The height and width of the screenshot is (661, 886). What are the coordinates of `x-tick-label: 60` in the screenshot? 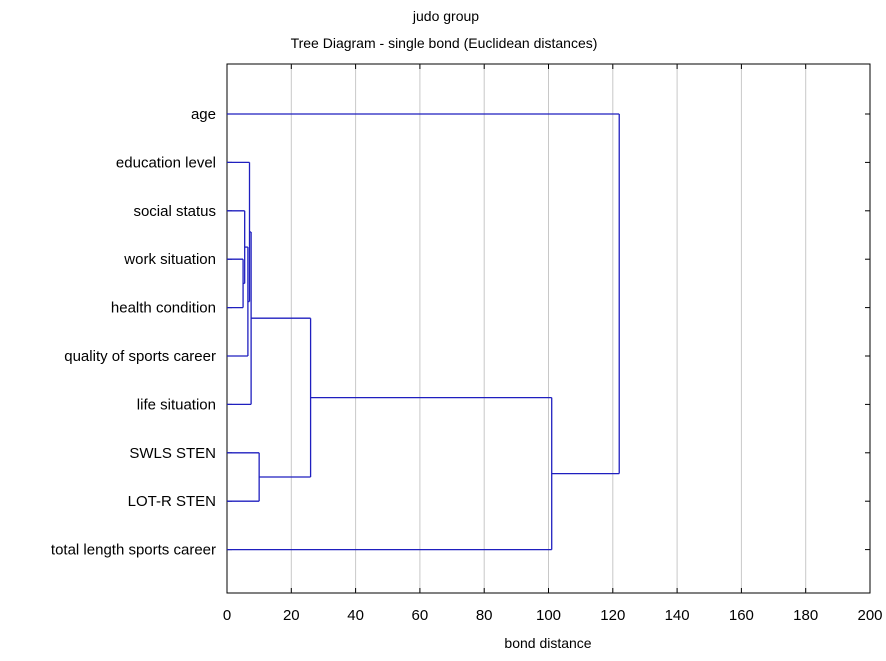 It's located at (420, 615).